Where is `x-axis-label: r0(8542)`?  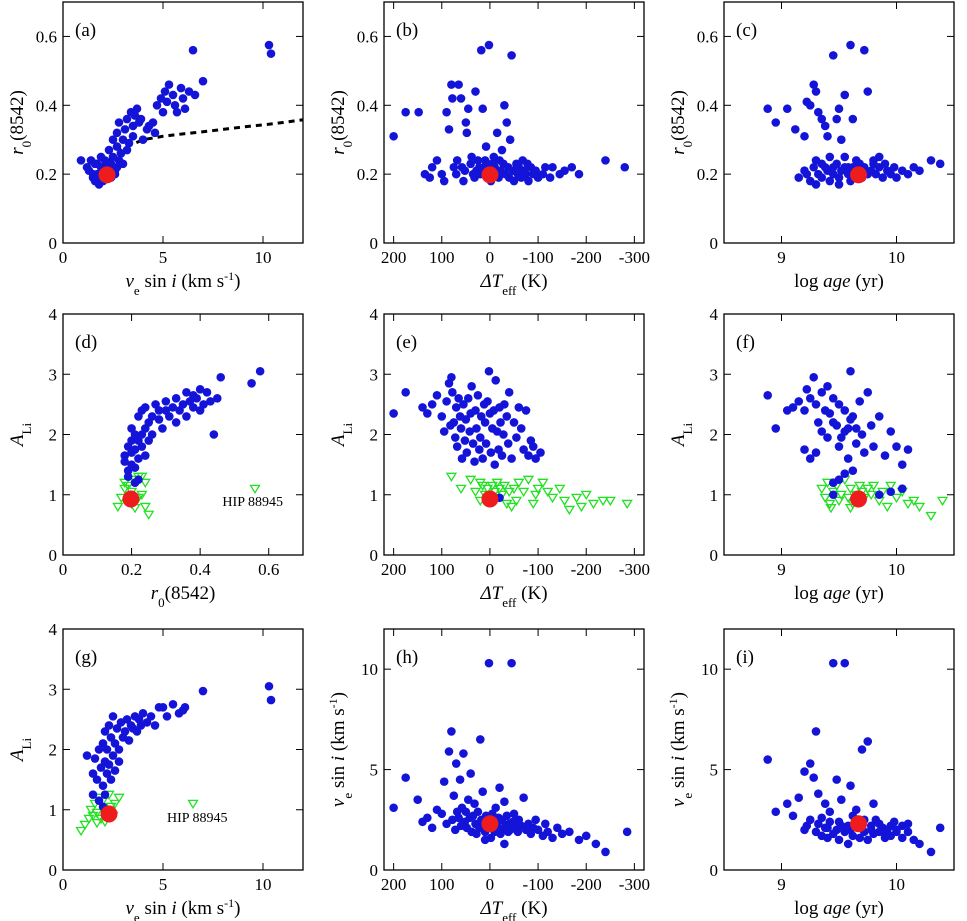 x-axis-label: r0(8542) is located at coordinates (183, 596).